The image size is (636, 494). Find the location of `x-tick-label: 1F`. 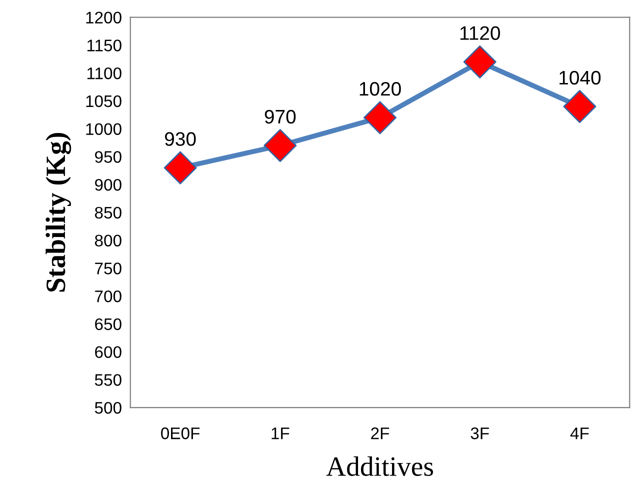

x-tick-label: 1F is located at coordinates (281, 434).